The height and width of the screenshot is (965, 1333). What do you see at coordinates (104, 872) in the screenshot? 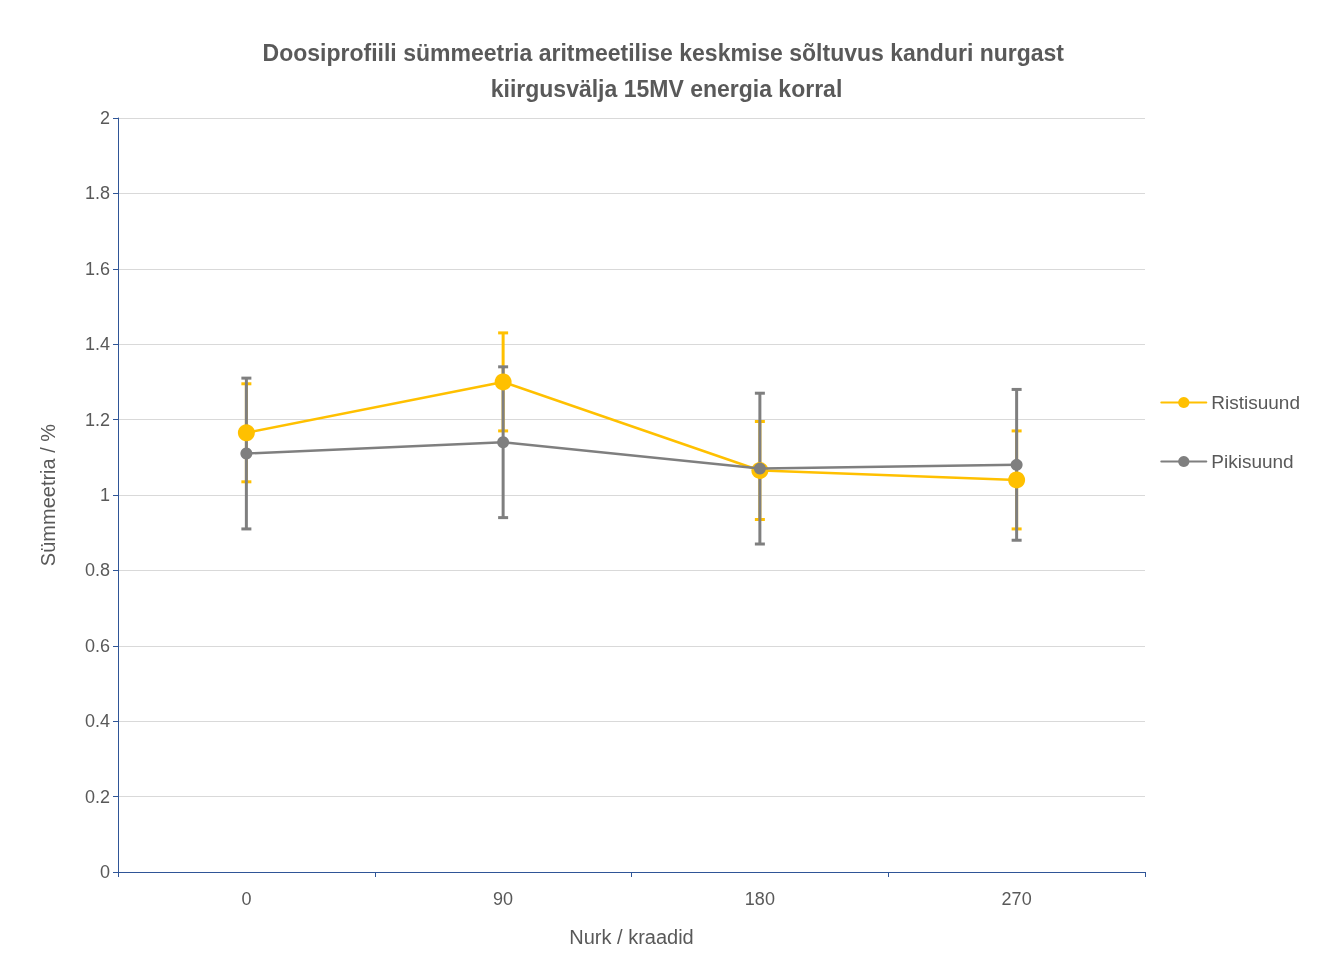
I see `y-tick-label: 0` at bounding box center [104, 872].